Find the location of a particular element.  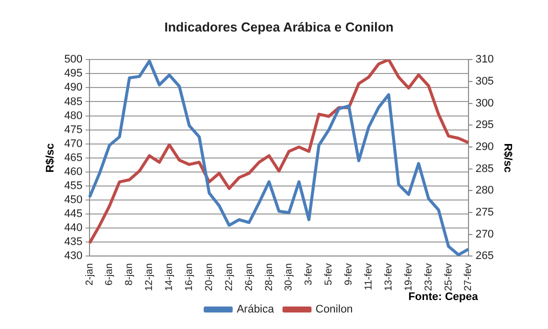

y2-tick-label: 275 is located at coordinates (484, 212).